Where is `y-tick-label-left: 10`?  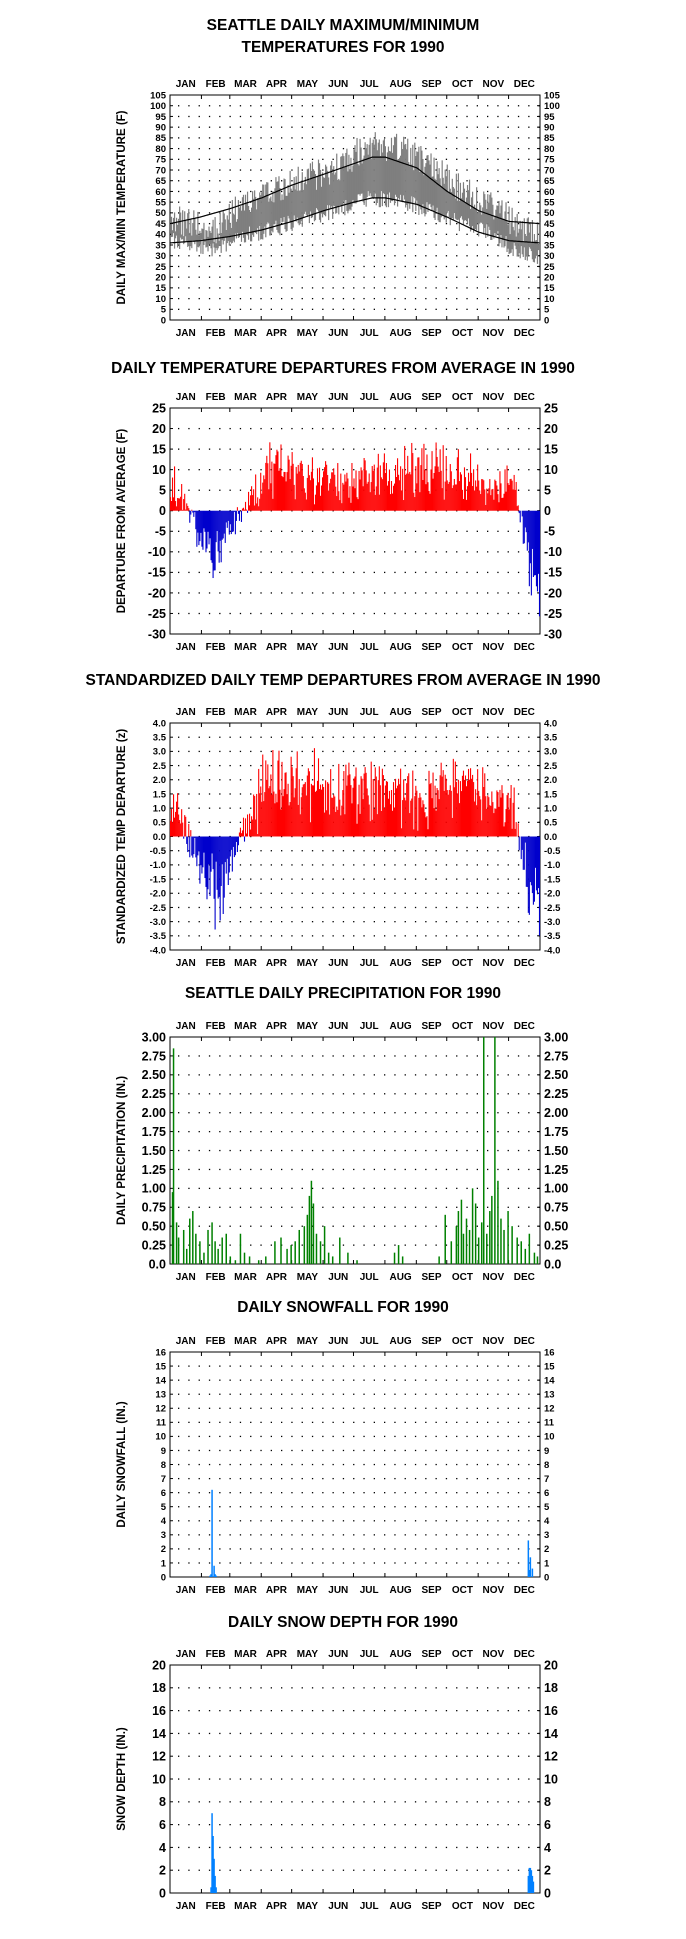 y-tick-label-left: 10 is located at coordinates (159, 470).